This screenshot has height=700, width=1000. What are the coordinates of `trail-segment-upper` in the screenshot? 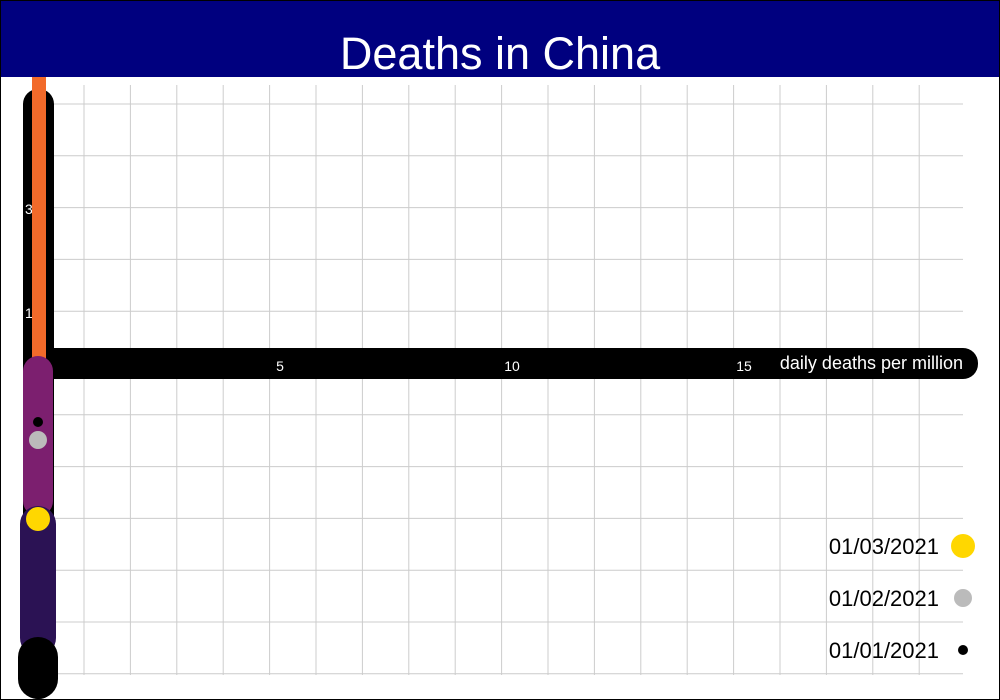 It's located at (39, 222).